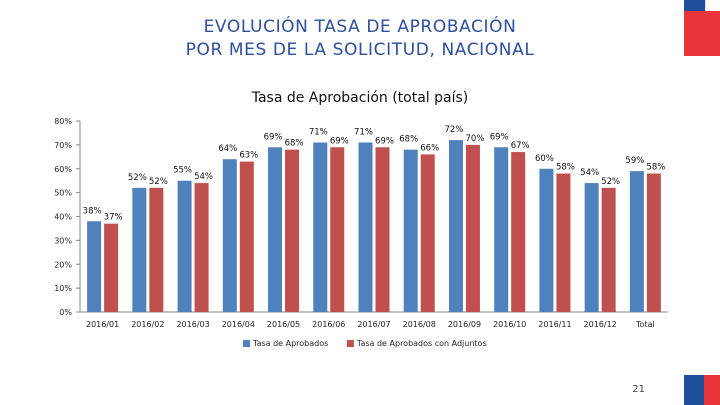  I want to click on x-tick-label: 2016/09, so click(464, 324).